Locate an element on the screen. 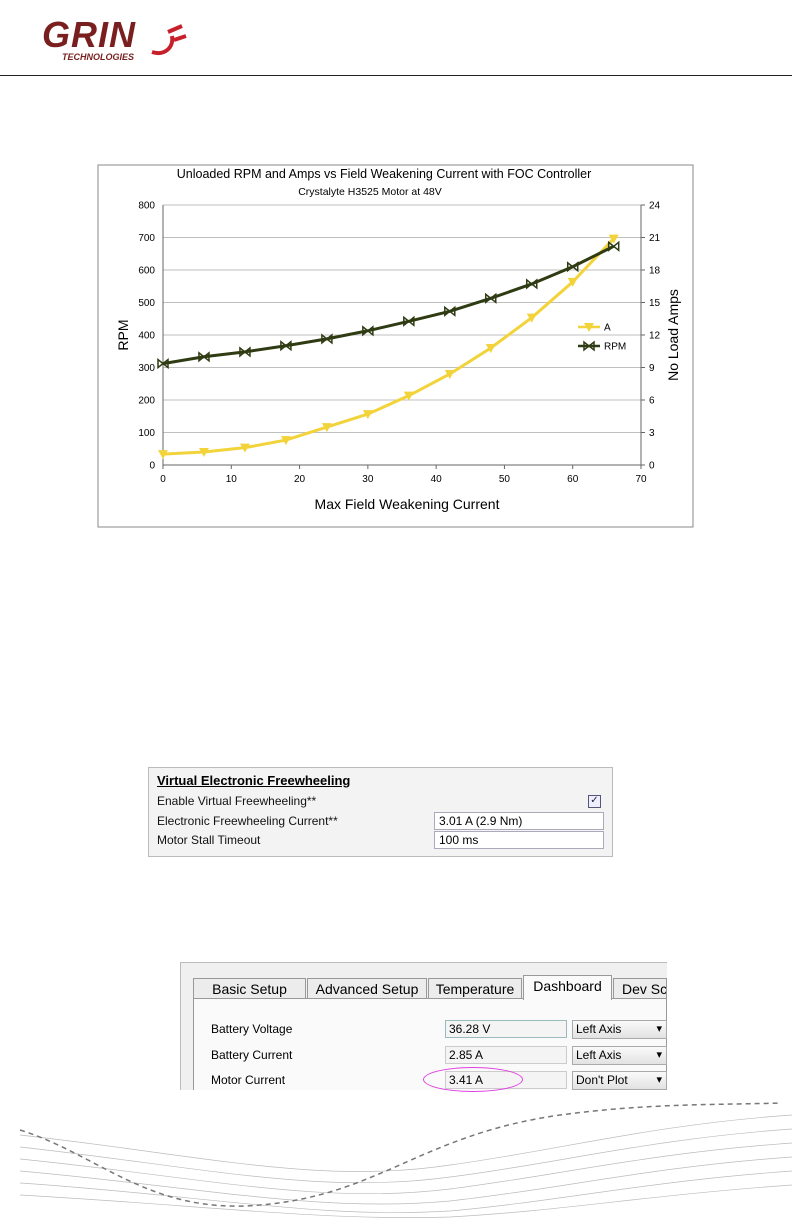  tab: Basic Setup is located at coordinates (249, 988).